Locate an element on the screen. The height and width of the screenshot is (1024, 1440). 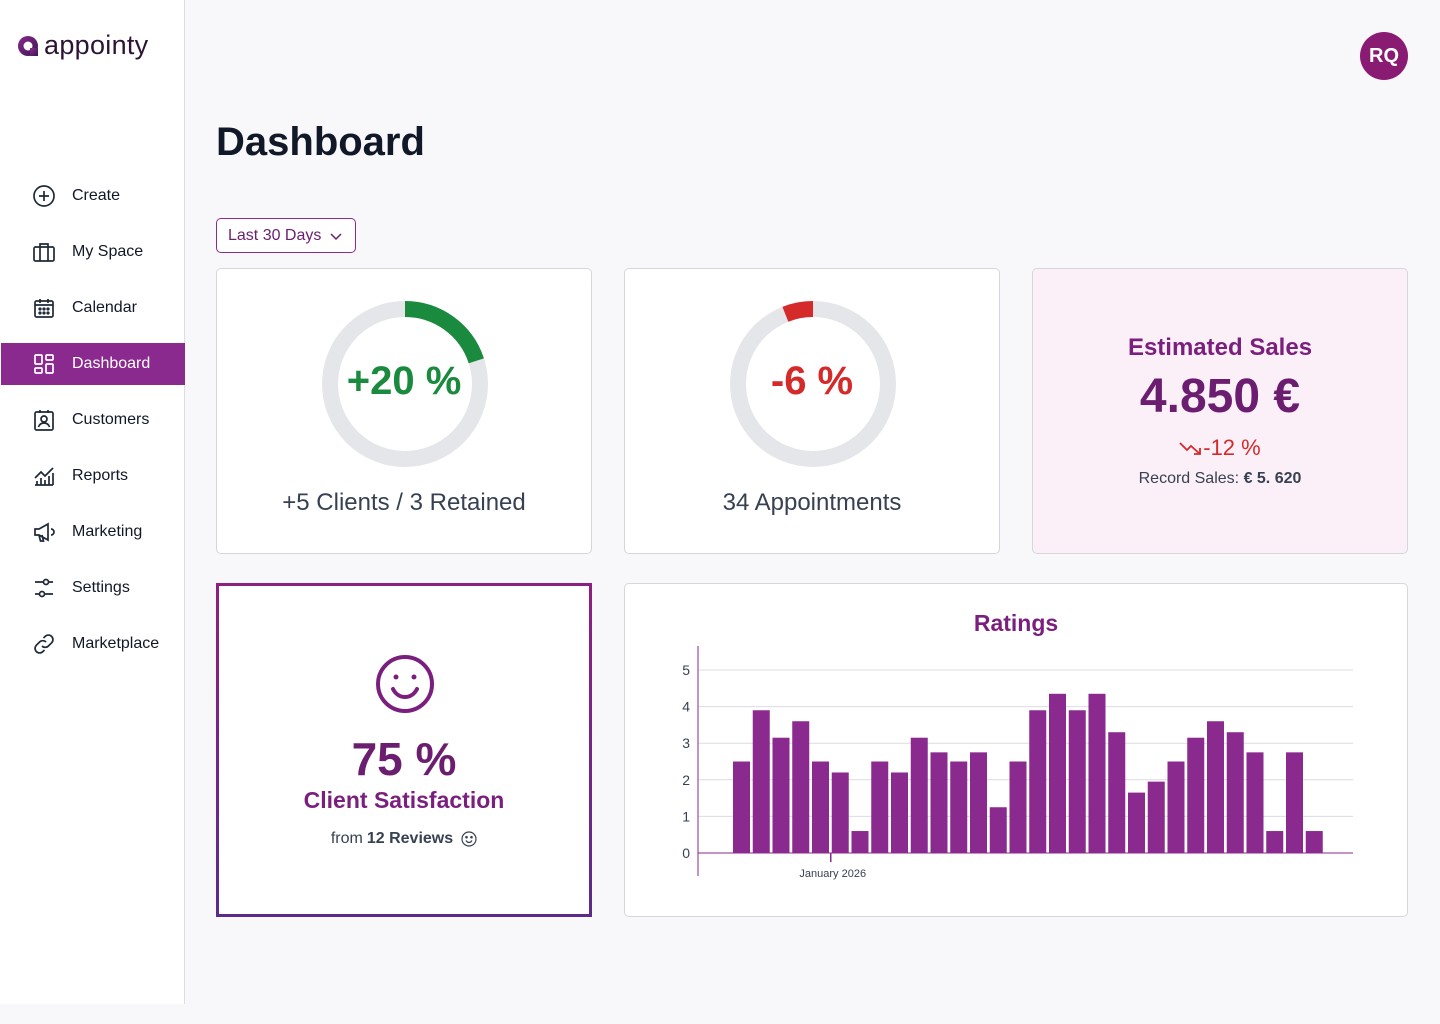
y-tick-label: 3 is located at coordinates (686, 743).